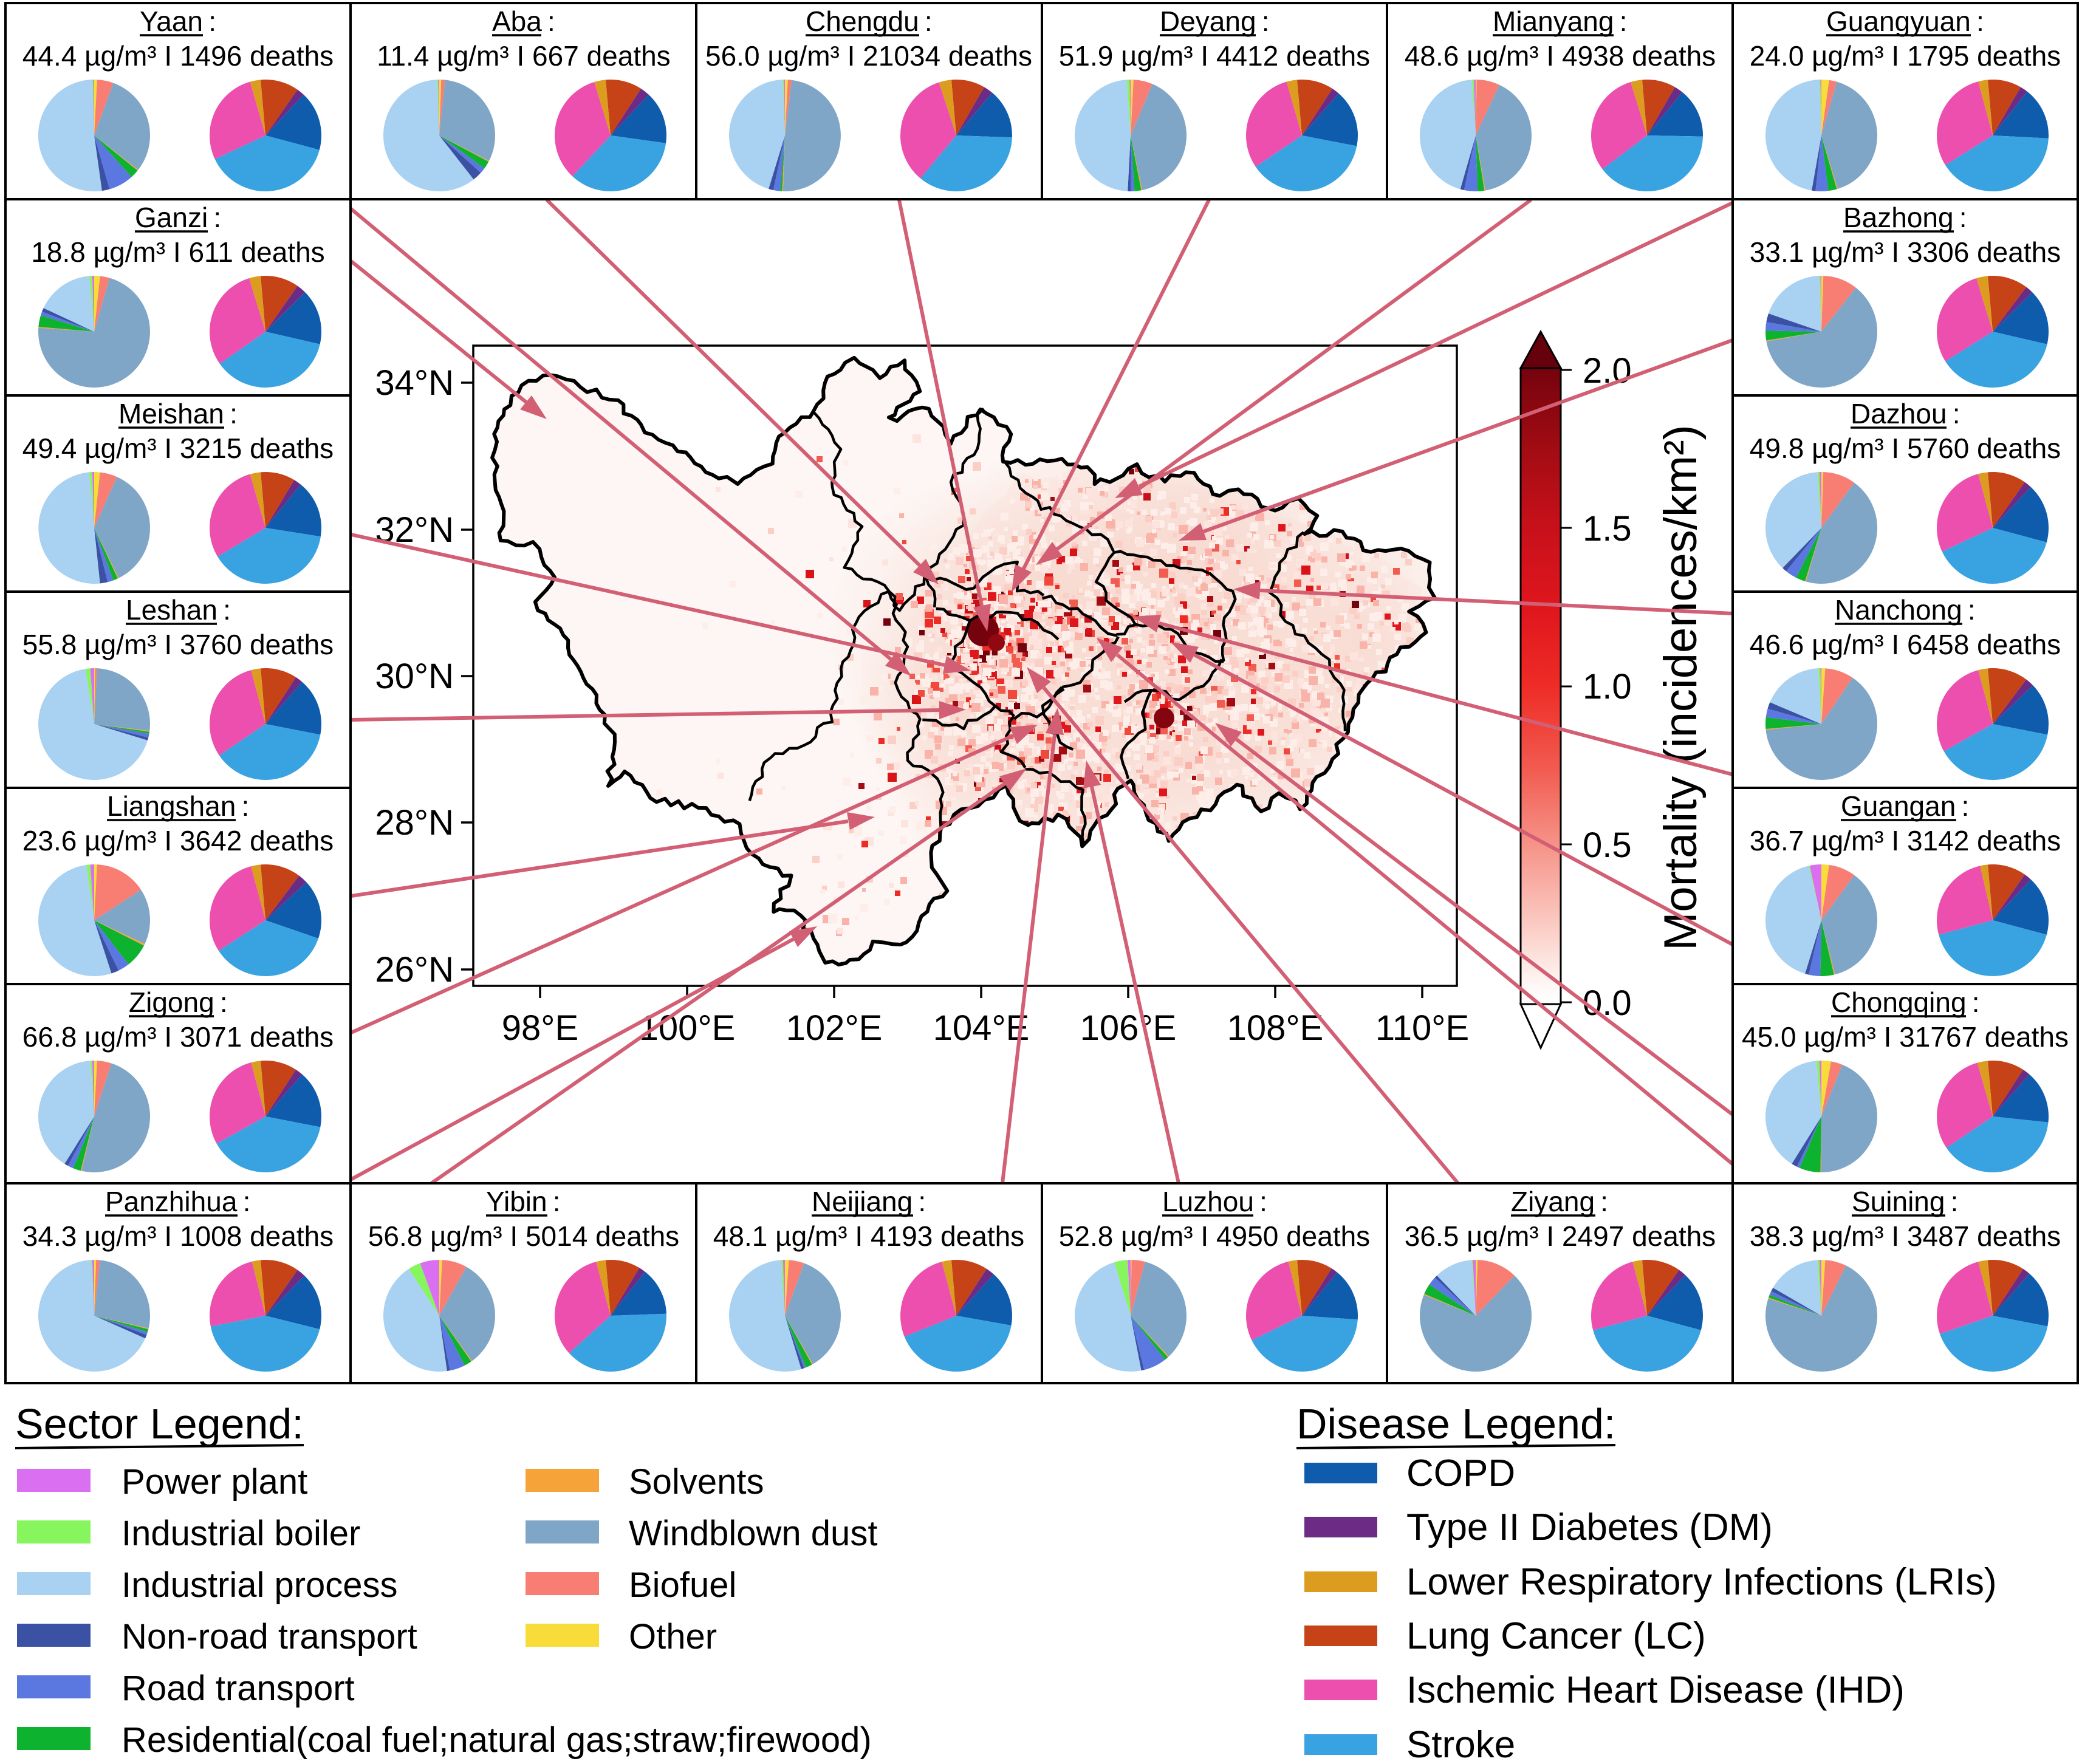  I want to click on svg-text: 1.0, so click(1607, 686).